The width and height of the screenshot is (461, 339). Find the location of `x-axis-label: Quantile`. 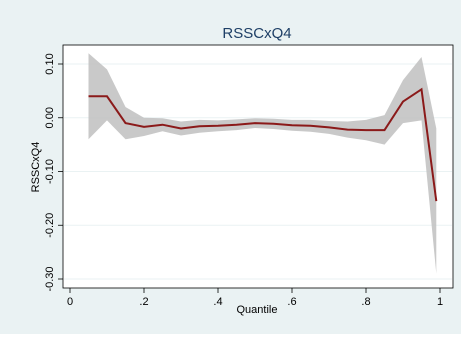

x-axis-label: Quantile is located at coordinates (257, 310).